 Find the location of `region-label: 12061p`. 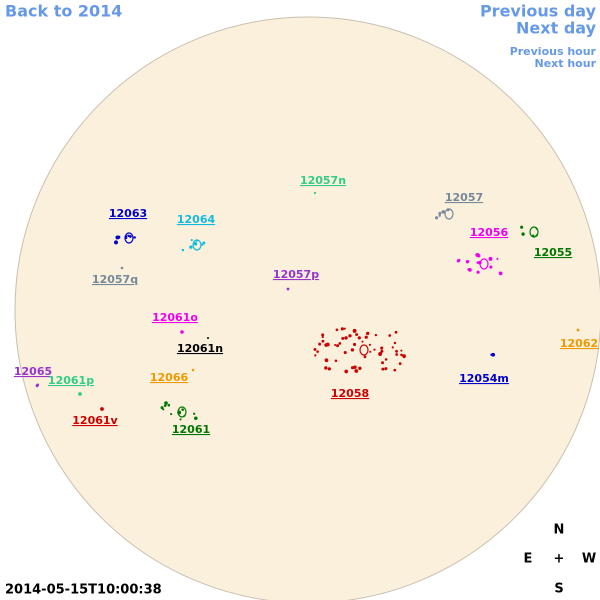

region-label: 12061p is located at coordinates (71, 380).